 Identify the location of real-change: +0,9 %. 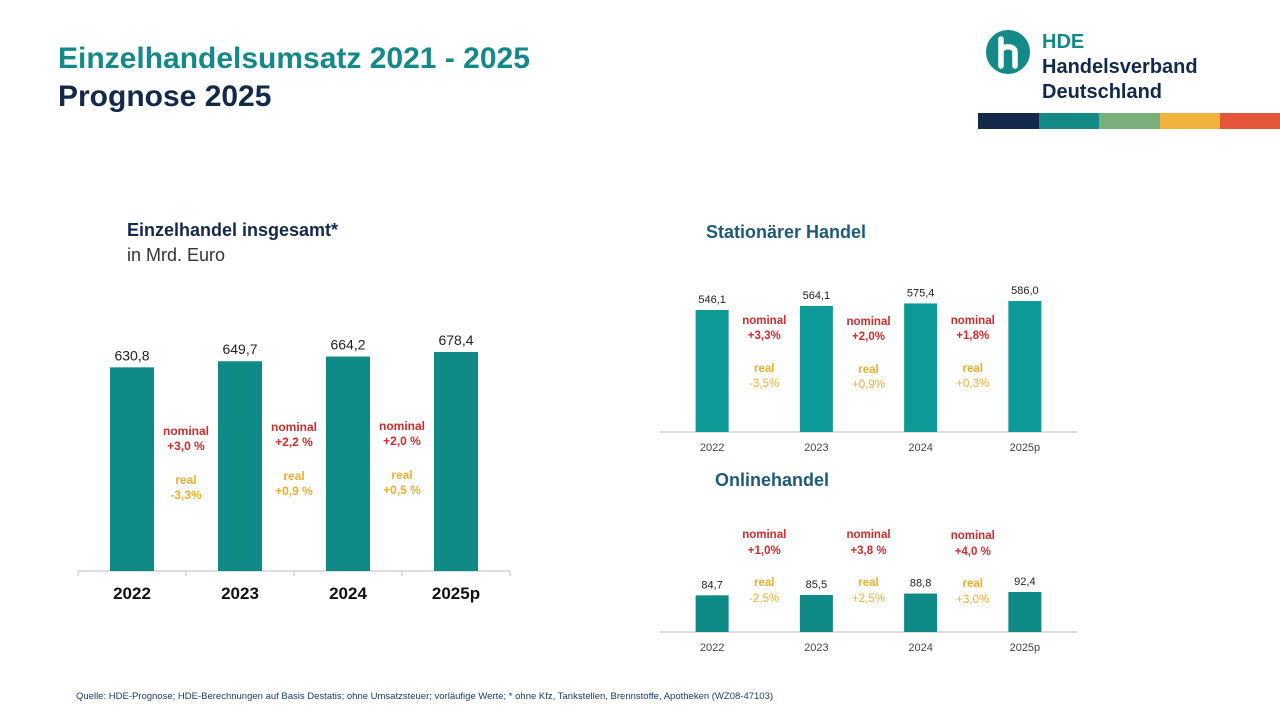
(294, 491).